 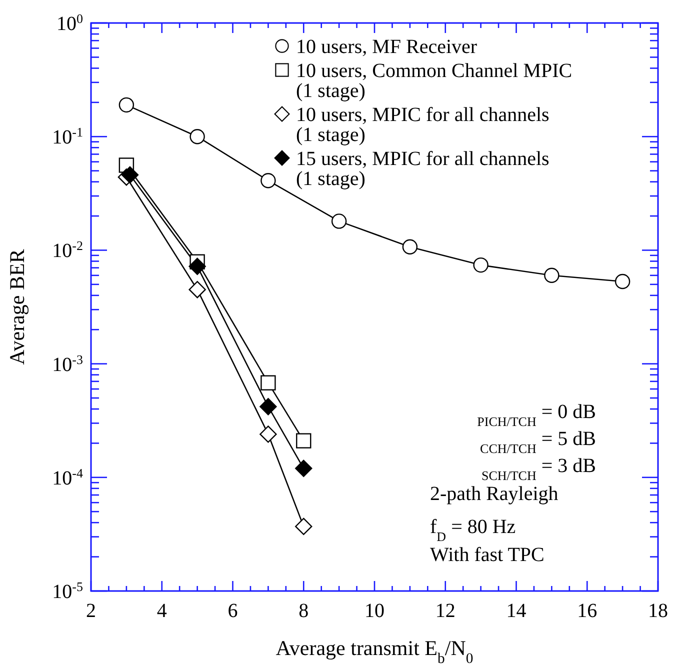 I want to click on y-axis-title: Average BER, so click(x=17, y=307).